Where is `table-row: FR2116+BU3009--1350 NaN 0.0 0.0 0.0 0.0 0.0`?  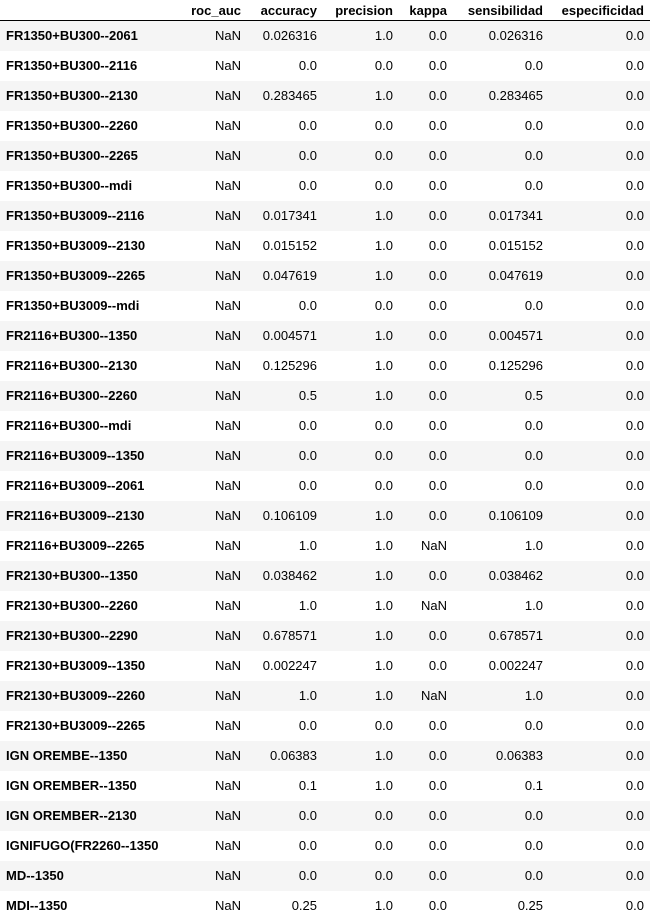
table-row: FR2116+BU3009--1350 NaN 0.0 0.0 0.0 0.0 0.0 is located at coordinates (325, 455).